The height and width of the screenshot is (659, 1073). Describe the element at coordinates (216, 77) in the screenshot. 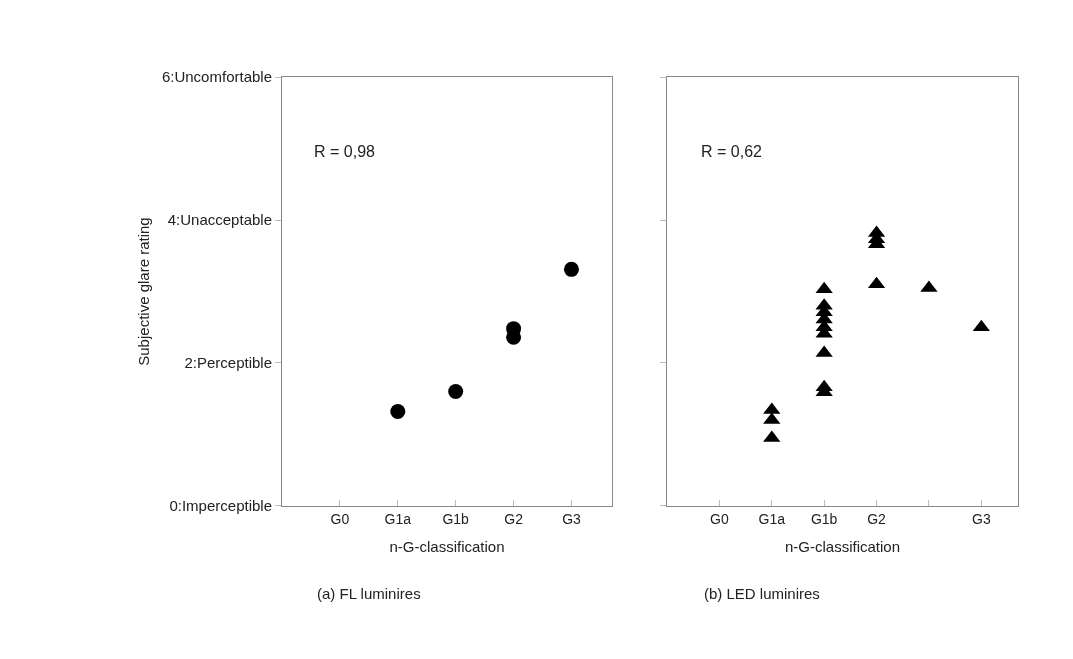

I see `y-tick-label: 6:Uncomfortable` at that location.